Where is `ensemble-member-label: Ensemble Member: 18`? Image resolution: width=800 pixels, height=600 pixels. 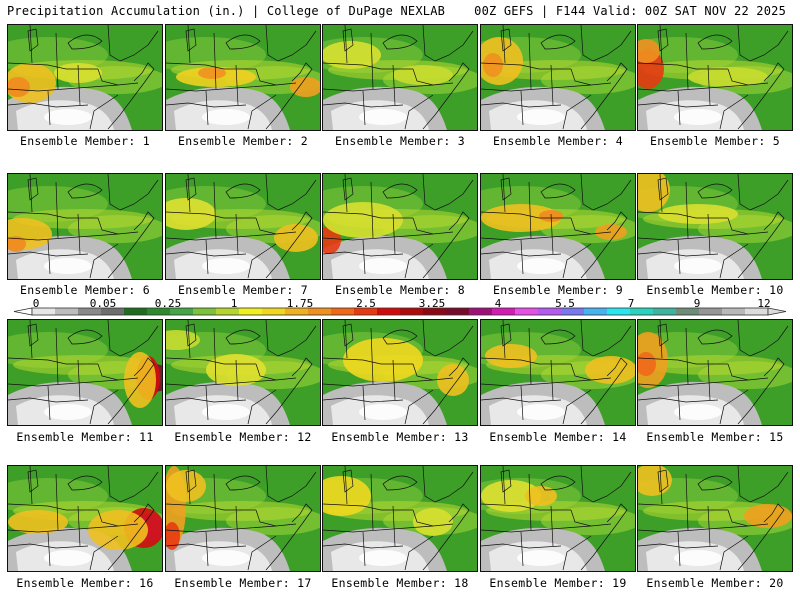
ensemble-member-label: Ensemble Member: 18 is located at coordinates (400, 583).